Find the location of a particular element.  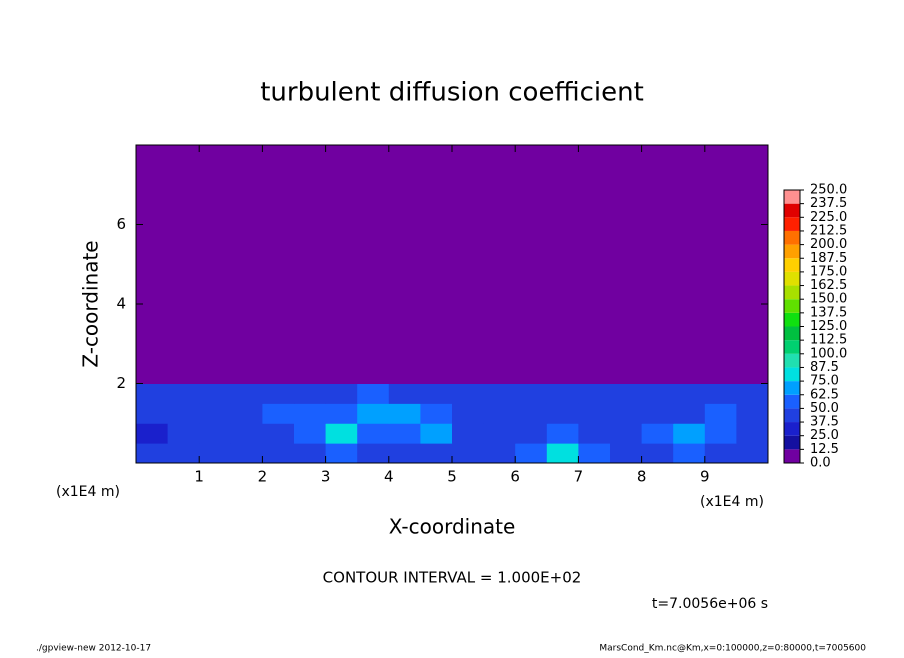

y-axis-label: Z-coordinate is located at coordinates (91, 303).